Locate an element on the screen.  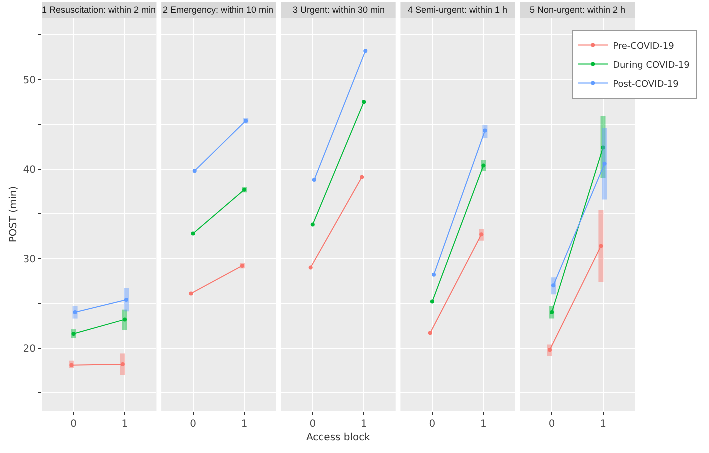
y-tick-label: 20 is located at coordinates (29, 349).